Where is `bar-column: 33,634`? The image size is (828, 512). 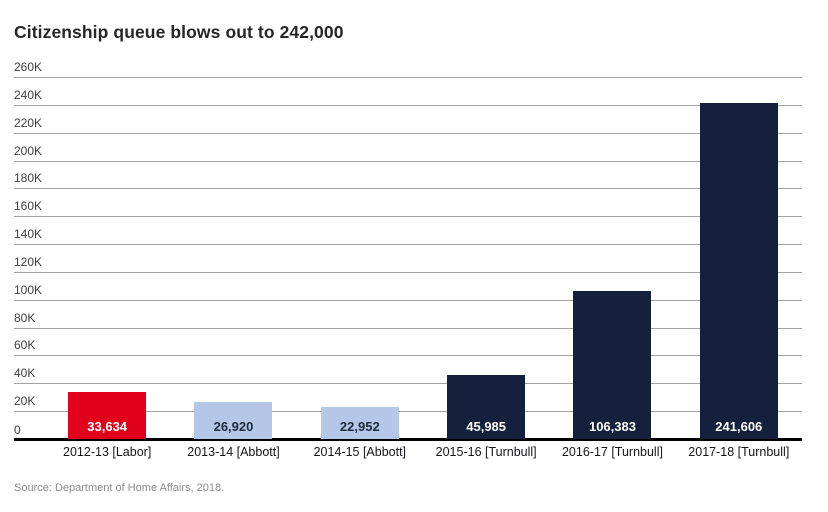 bar-column: 33,634 is located at coordinates (107, 258).